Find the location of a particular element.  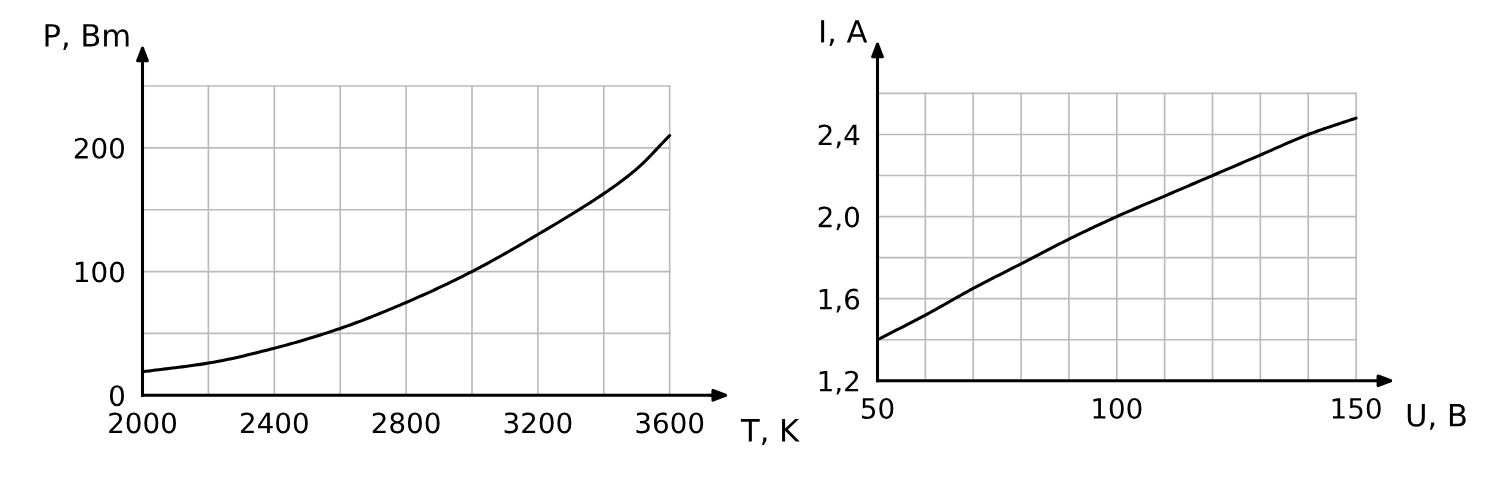

x-tick-label: 3600 is located at coordinates (670, 423).